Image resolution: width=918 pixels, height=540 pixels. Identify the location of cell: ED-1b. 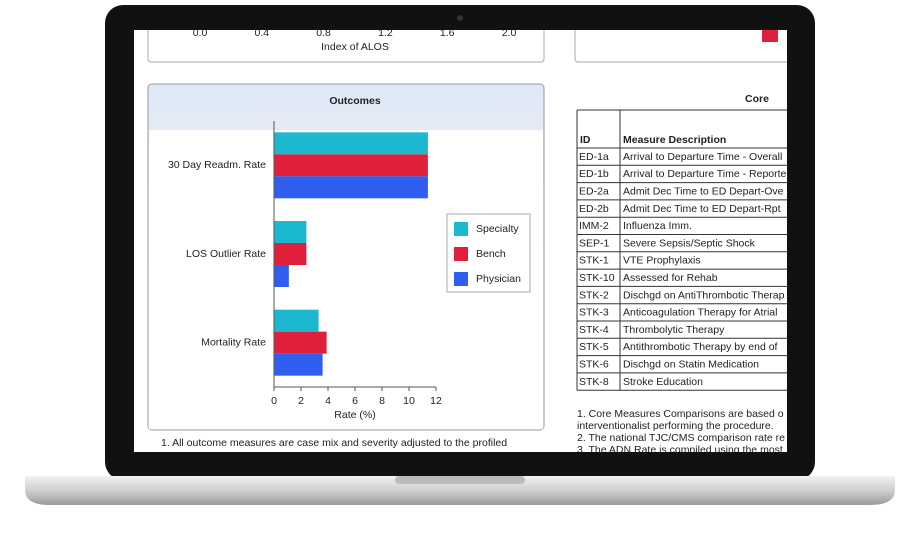
(594, 174).